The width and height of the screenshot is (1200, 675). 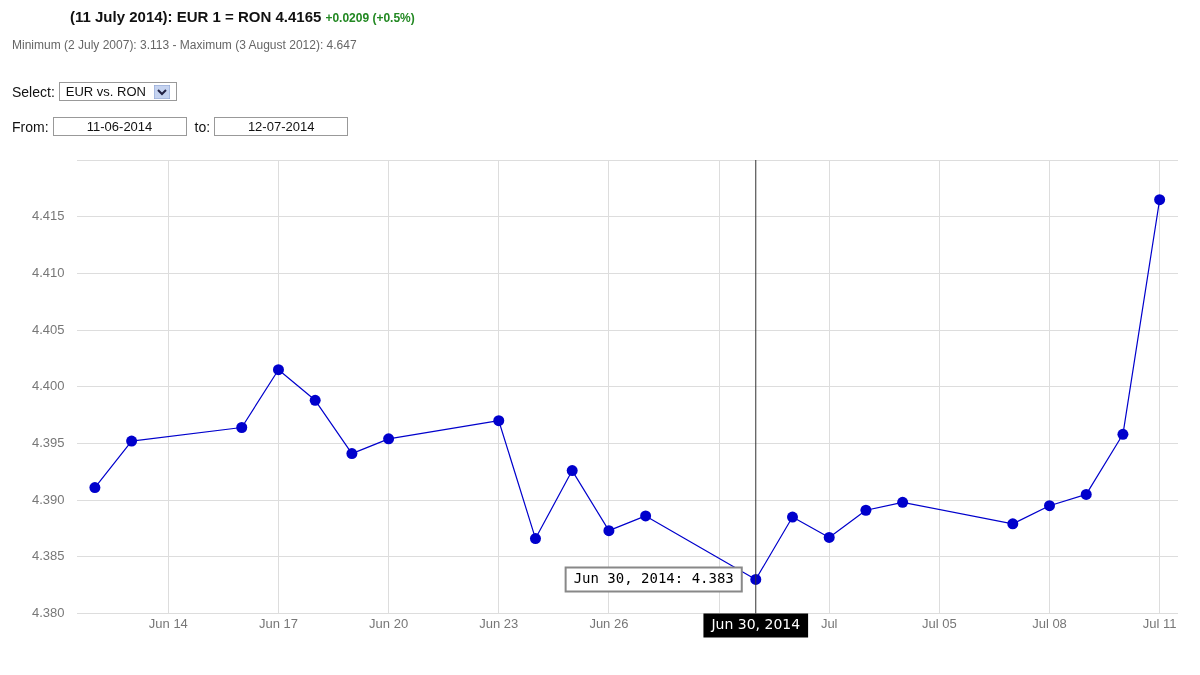 What do you see at coordinates (48, 386) in the screenshot?
I see `y-tick-label: 4.400` at bounding box center [48, 386].